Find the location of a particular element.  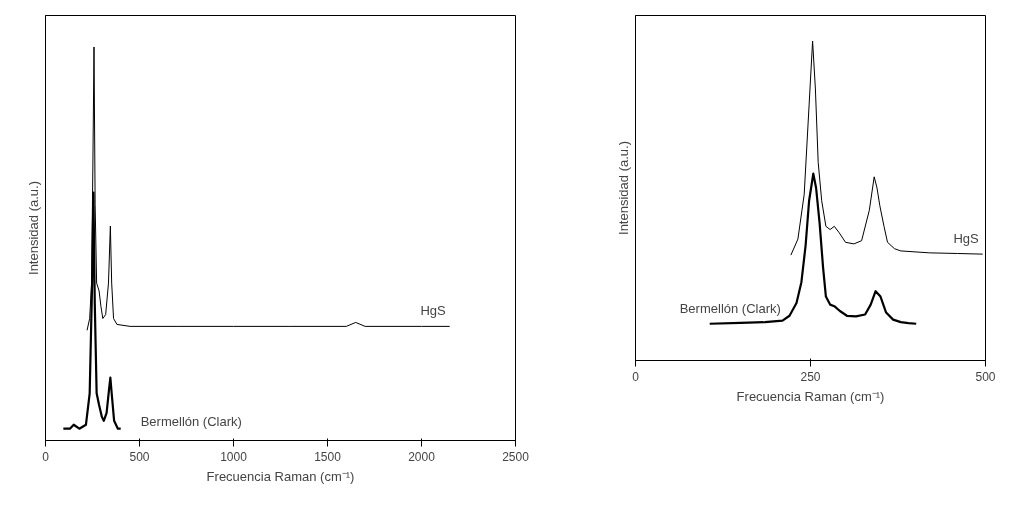

x-tick-label: 1500 is located at coordinates (328, 456).